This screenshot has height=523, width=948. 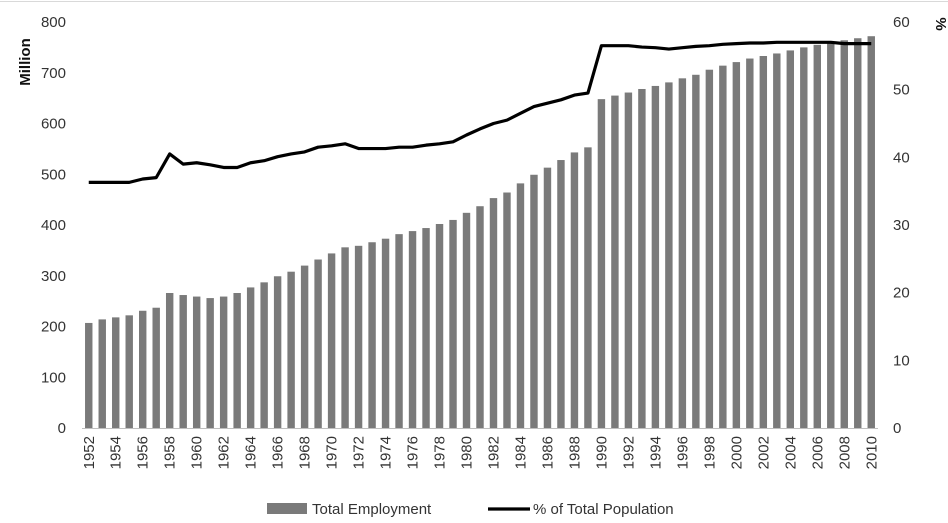 I want to click on right-axis-title: %, so click(x=940, y=23).